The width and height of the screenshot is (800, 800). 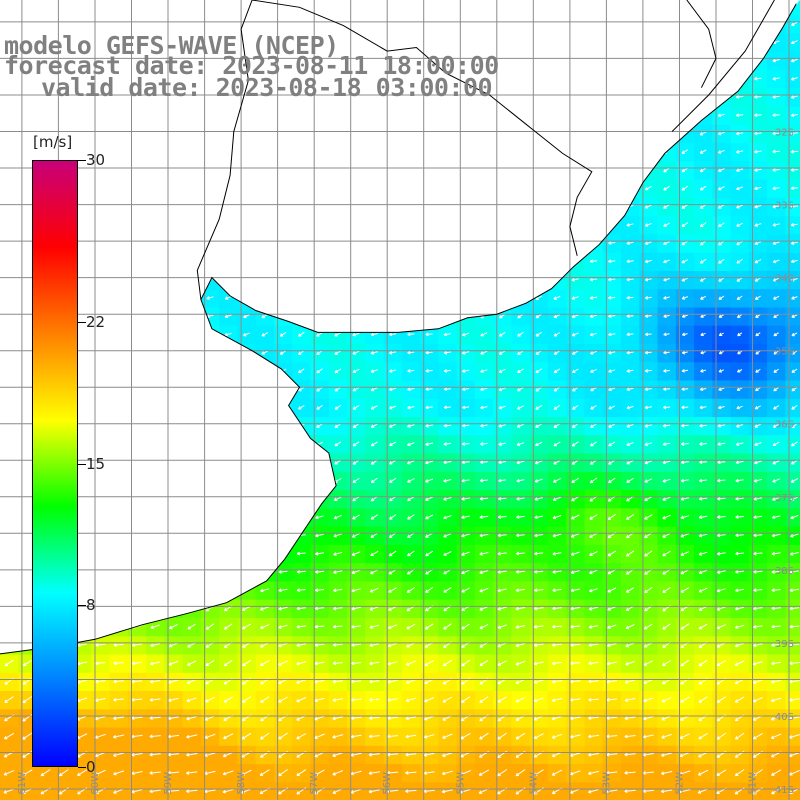 What do you see at coordinates (171, 45) in the screenshot?
I see `title-model: modelo GEFS-WAVE (NCEP)` at bounding box center [171, 45].